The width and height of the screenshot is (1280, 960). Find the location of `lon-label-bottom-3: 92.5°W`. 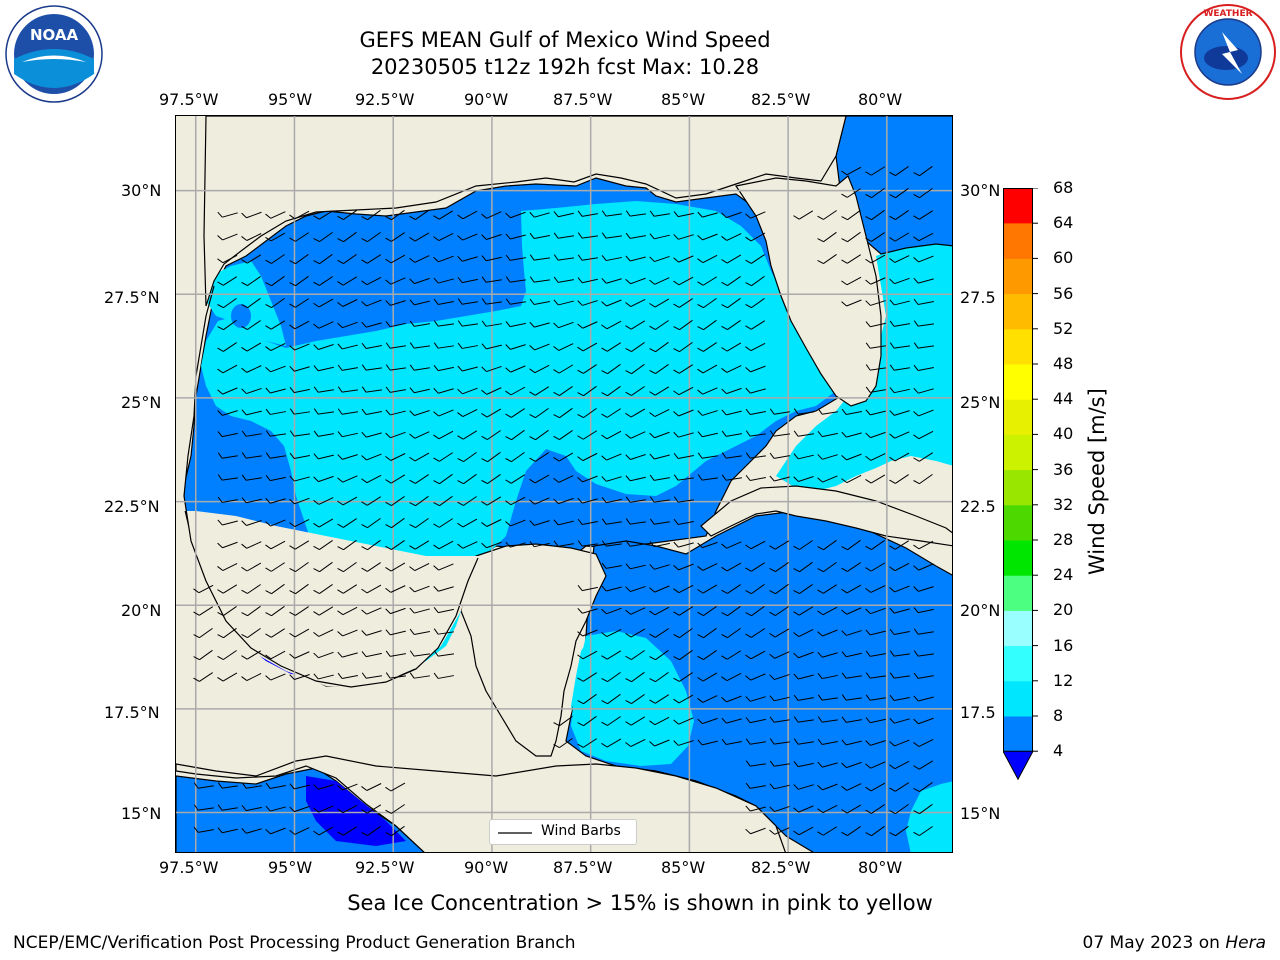

lon-label-bottom-3: 92.5°W is located at coordinates (385, 867).